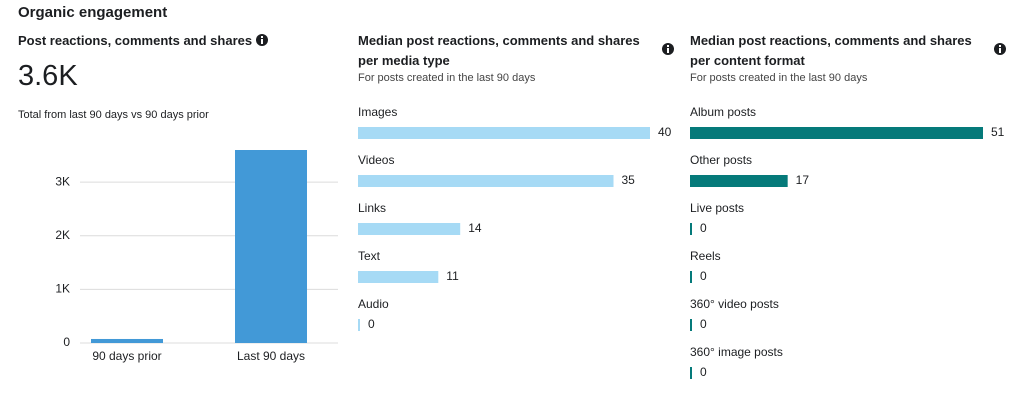 Image resolution: width=1026 pixels, height=412 pixels. What do you see at coordinates (803, 180) in the screenshot?
I see `value-label: 17` at bounding box center [803, 180].